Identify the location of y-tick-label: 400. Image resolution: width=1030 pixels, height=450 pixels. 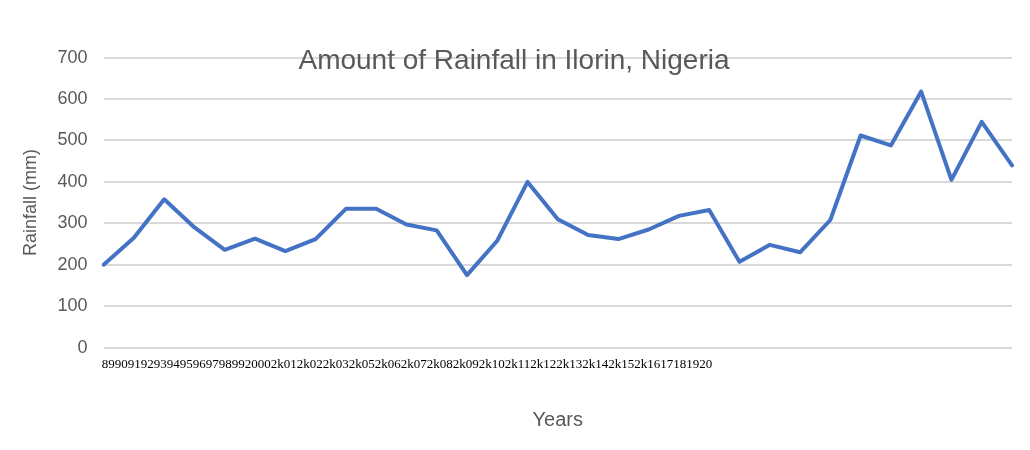
(72, 180).